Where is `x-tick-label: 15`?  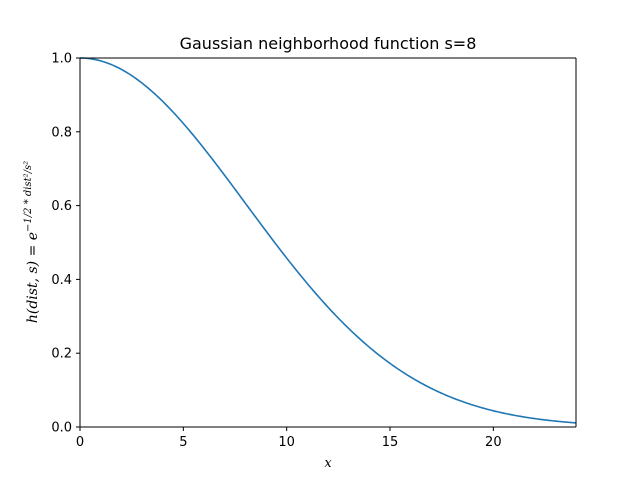
x-tick-label: 15 is located at coordinates (390, 442).